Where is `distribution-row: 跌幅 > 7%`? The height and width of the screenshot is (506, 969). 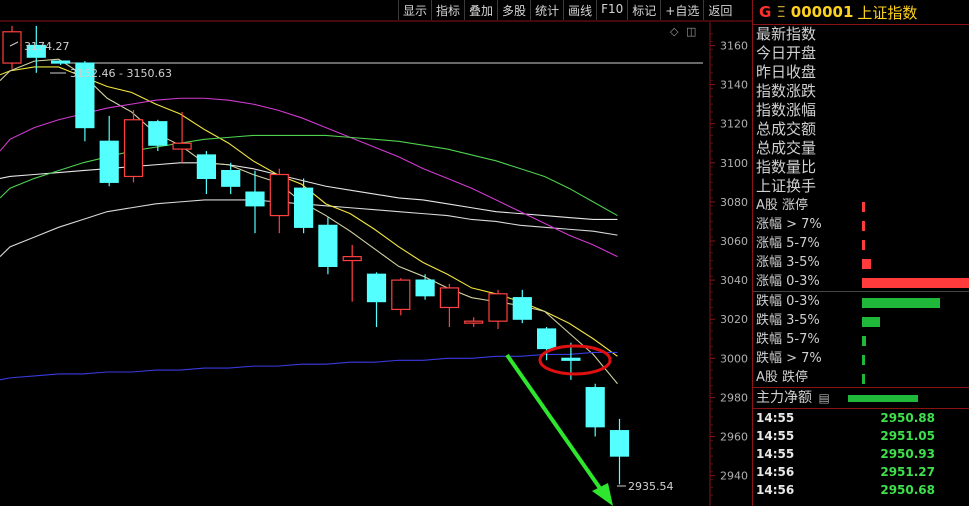 distribution-row: 跌幅 > 7% is located at coordinates (861, 358).